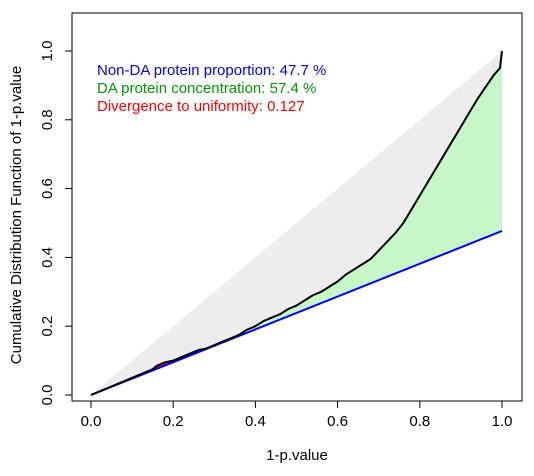 This screenshot has height=476, width=534. What do you see at coordinates (502, 421) in the screenshot?
I see `x-tick-label: 1.0` at bounding box center [502, 421].